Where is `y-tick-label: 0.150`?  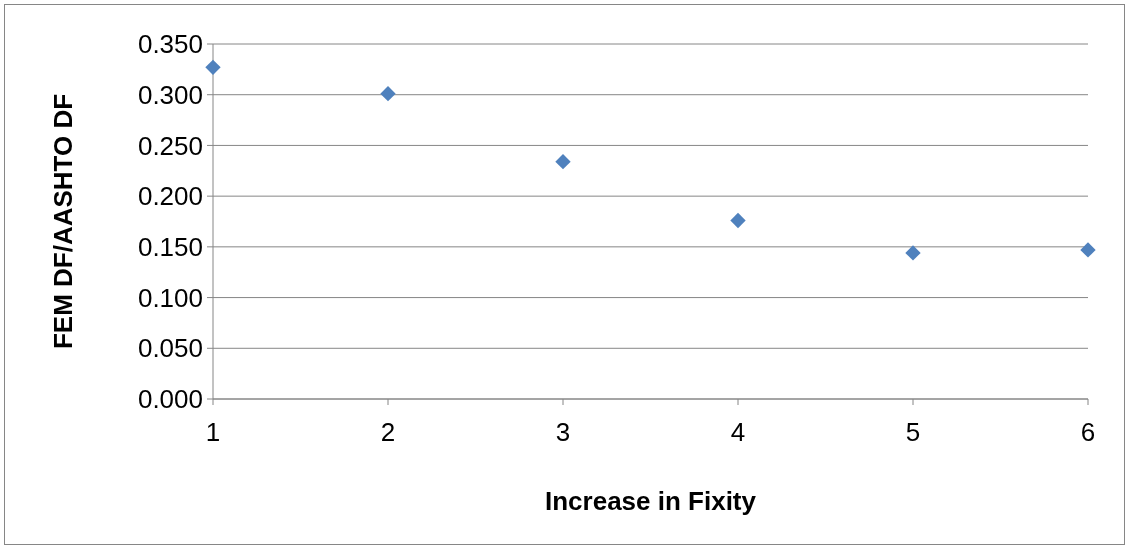
y-tick-label: 0.150 is located at coordinates (170, 246).